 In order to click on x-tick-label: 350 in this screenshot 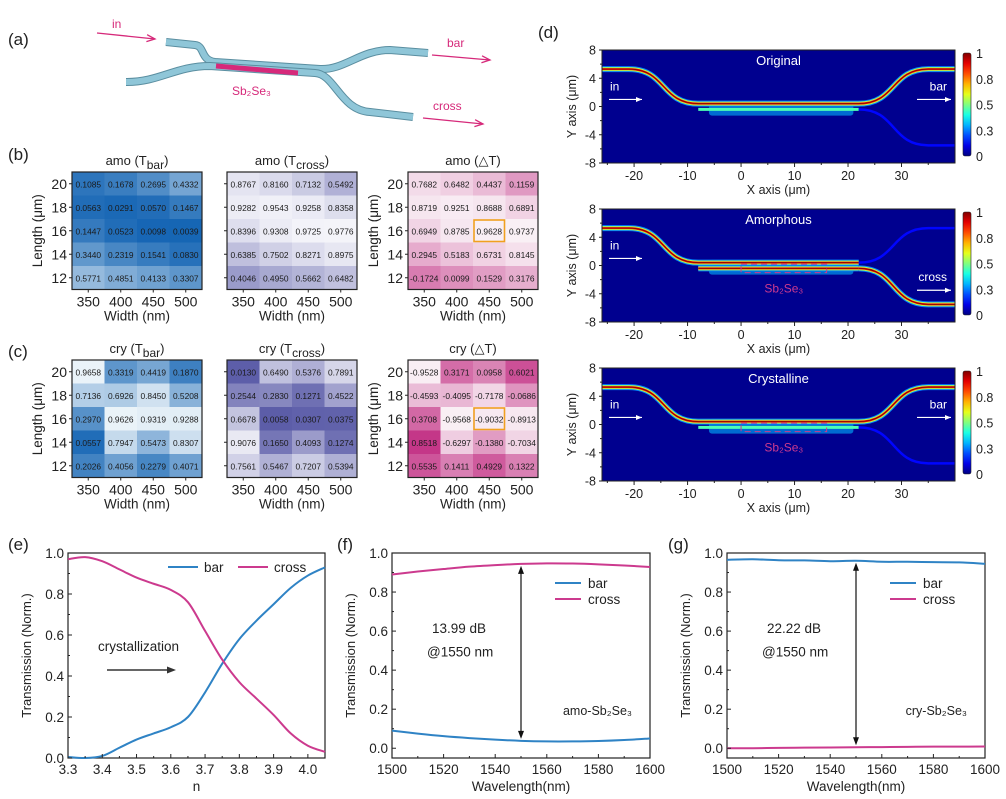, I will do `click(425, 302)`.